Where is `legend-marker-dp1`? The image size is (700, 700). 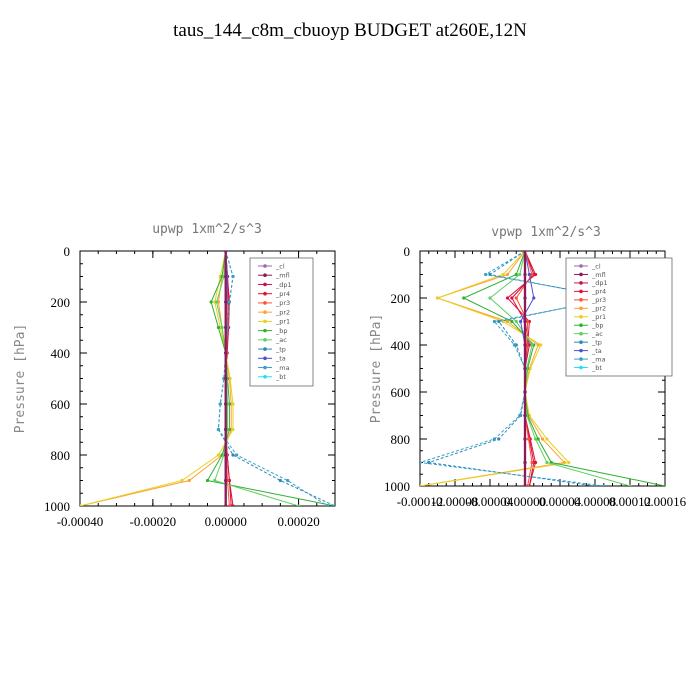
legend-marker-dp1 is located at coordinates (581, 283).